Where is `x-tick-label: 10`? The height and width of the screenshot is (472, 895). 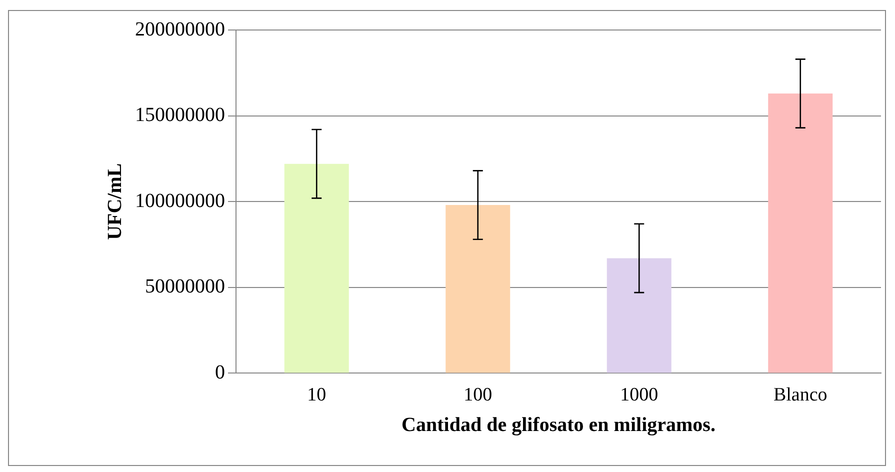 x-tick-label: 10 is located at coordinates (316, 395).